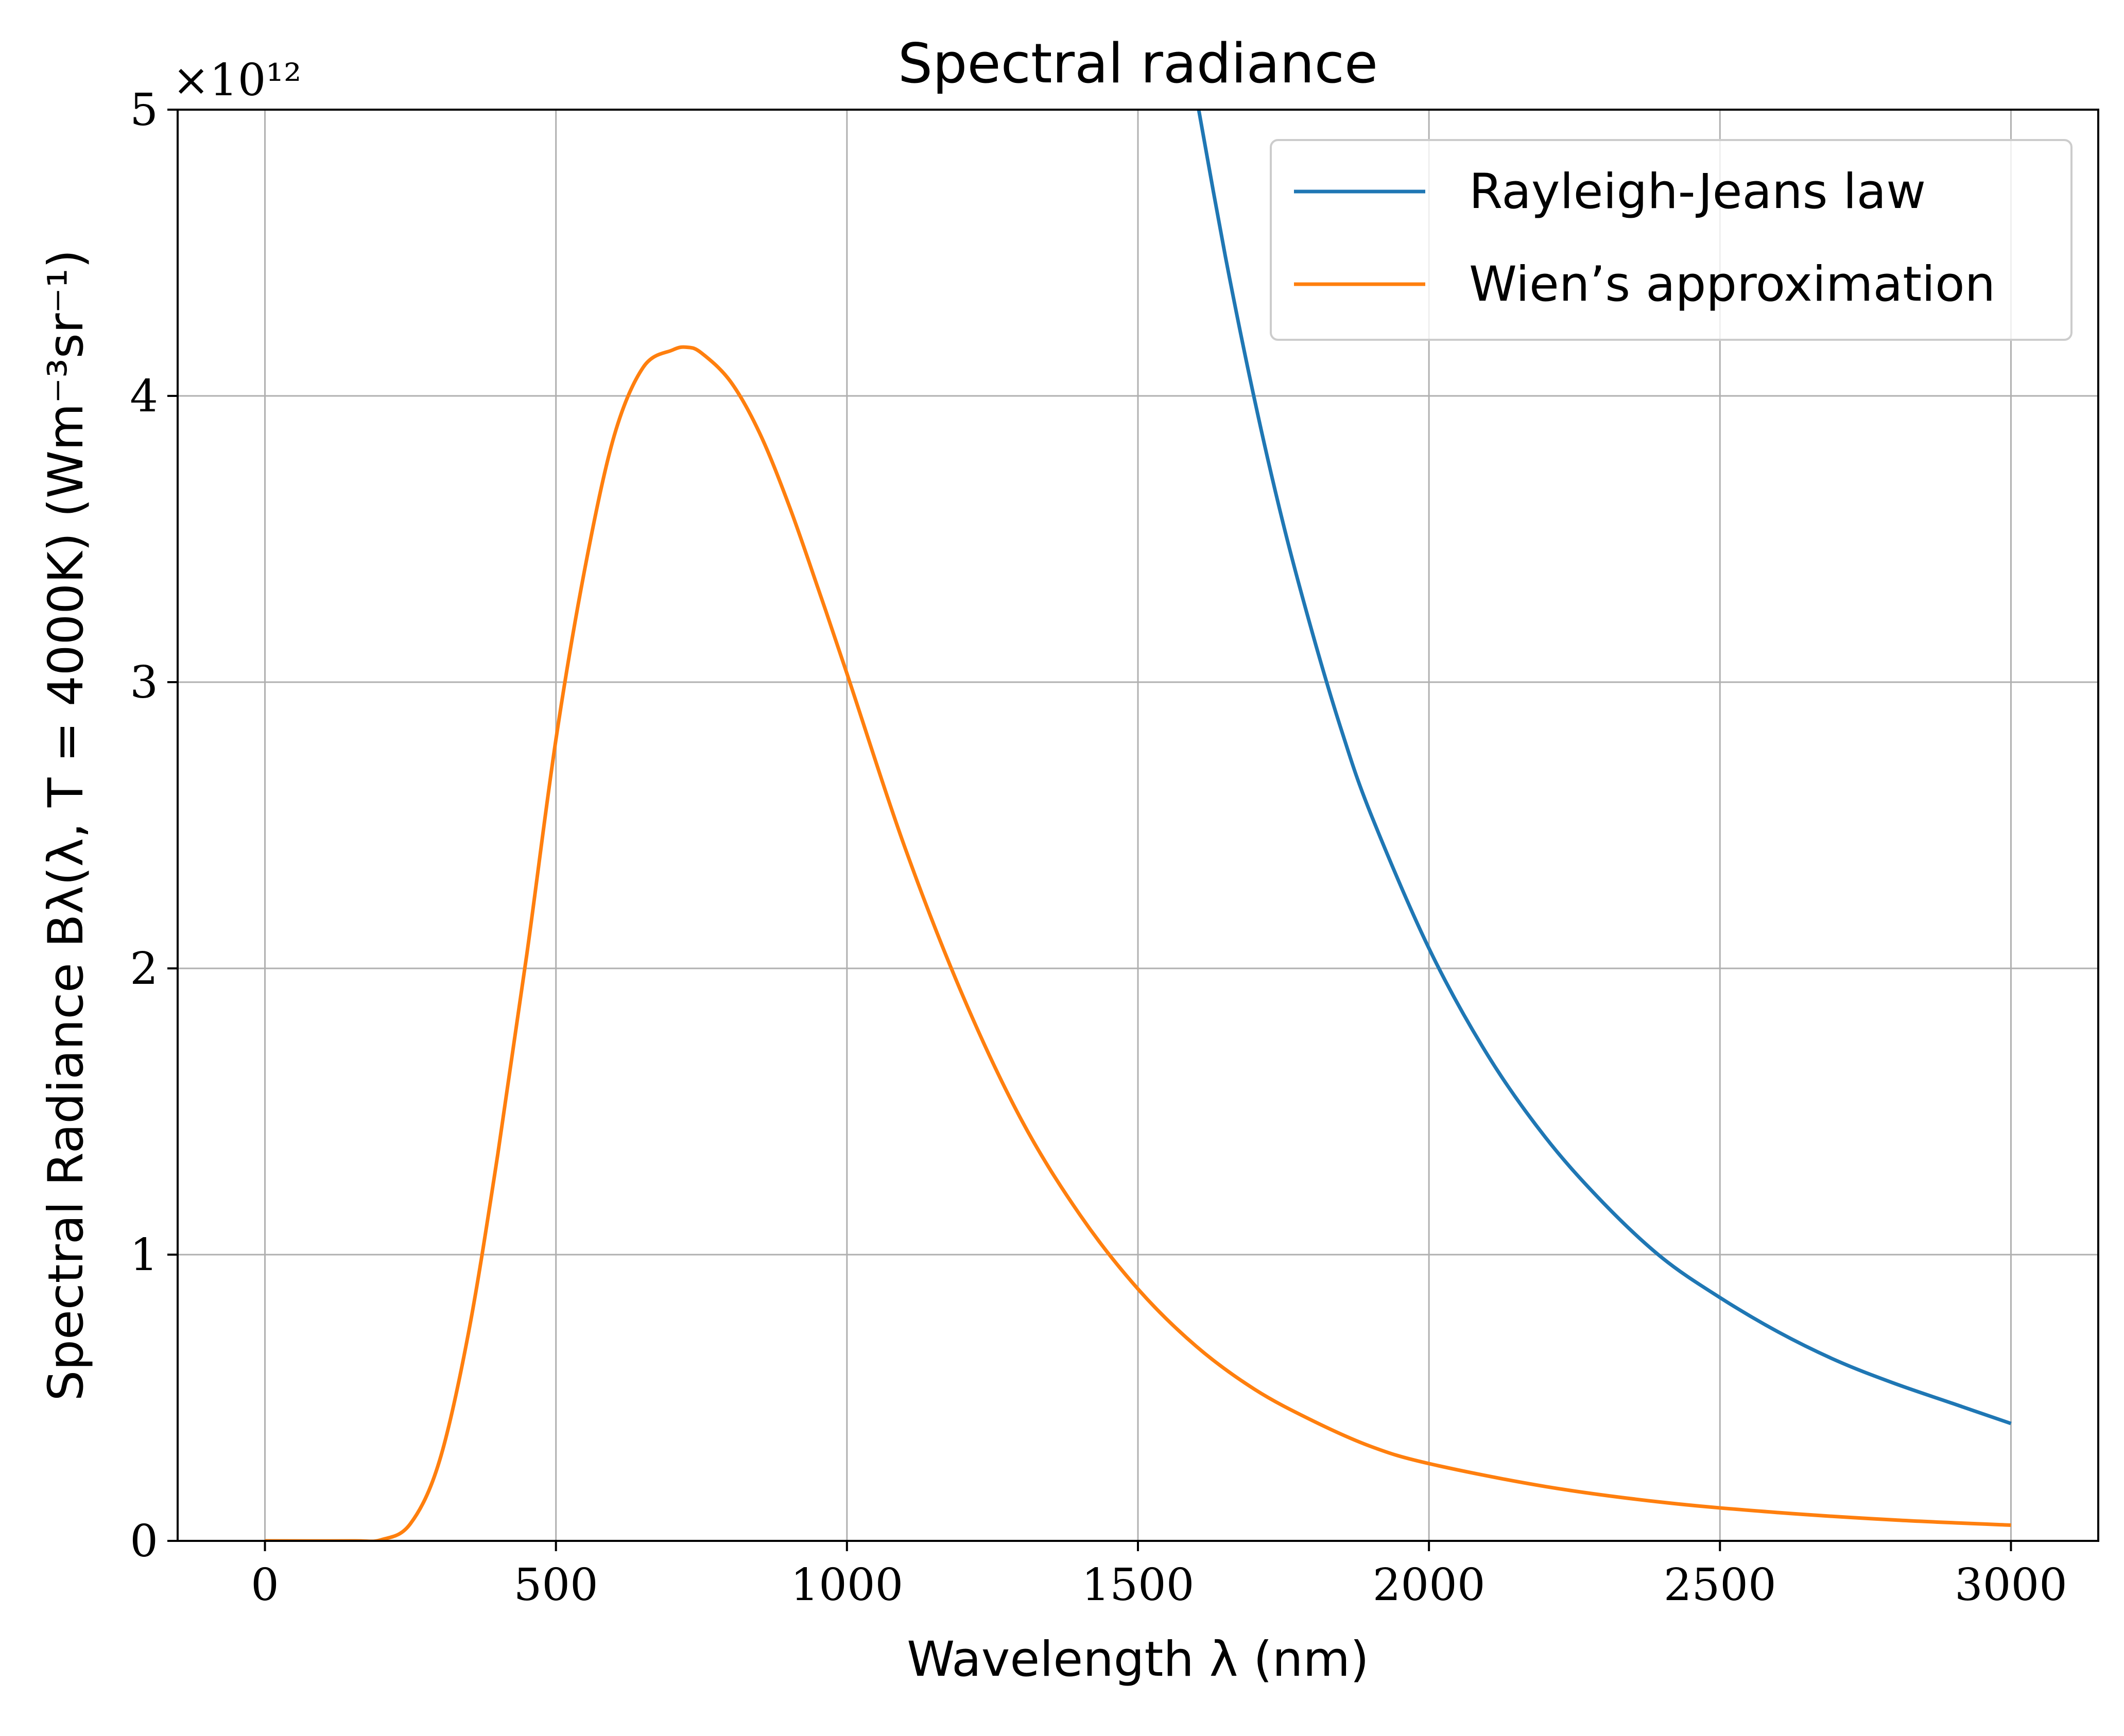  I want to click on y-tick-label: 1, so click(144, 1255).